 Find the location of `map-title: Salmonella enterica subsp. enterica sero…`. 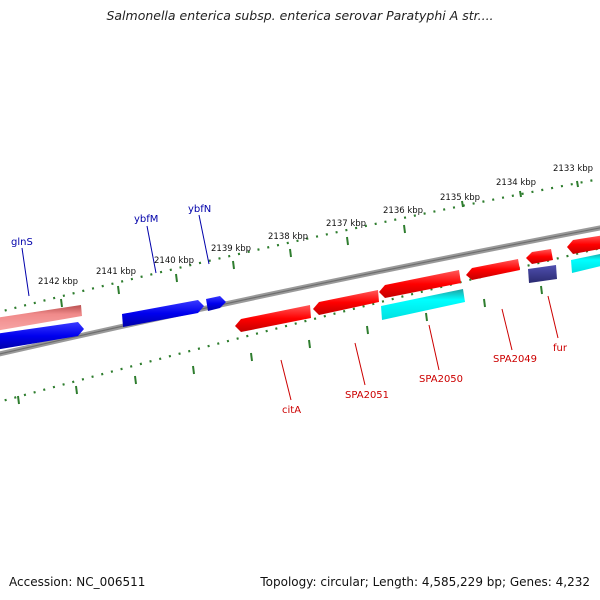

map-title: Salmonella enterica subsp. enterica sero… is located at coordinates (300, 15).